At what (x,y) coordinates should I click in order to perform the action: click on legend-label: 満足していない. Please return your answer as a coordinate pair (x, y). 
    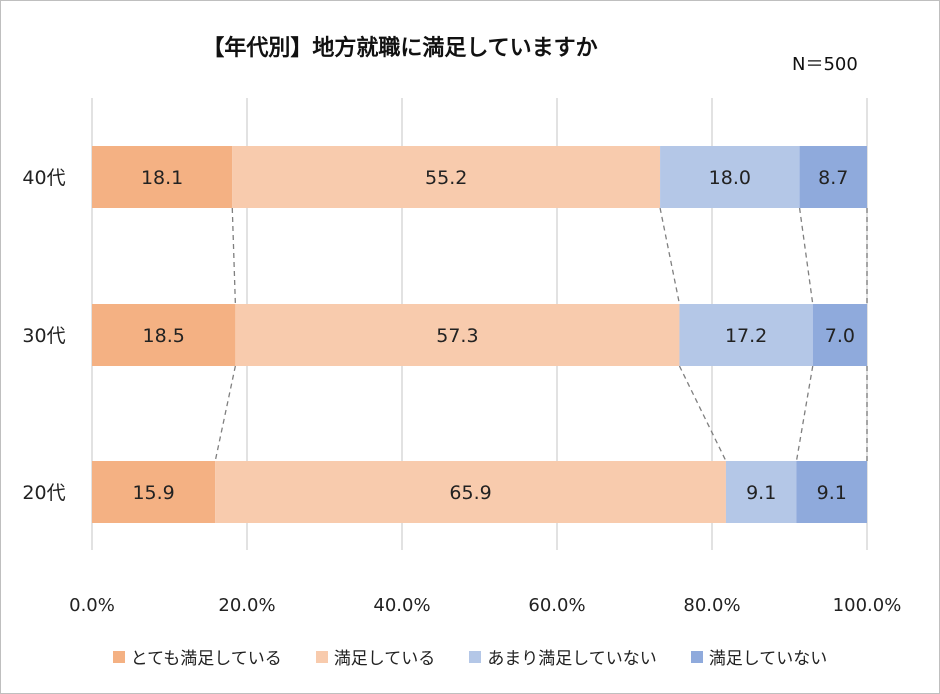
    Looking at the image, I should click on (768, 659).